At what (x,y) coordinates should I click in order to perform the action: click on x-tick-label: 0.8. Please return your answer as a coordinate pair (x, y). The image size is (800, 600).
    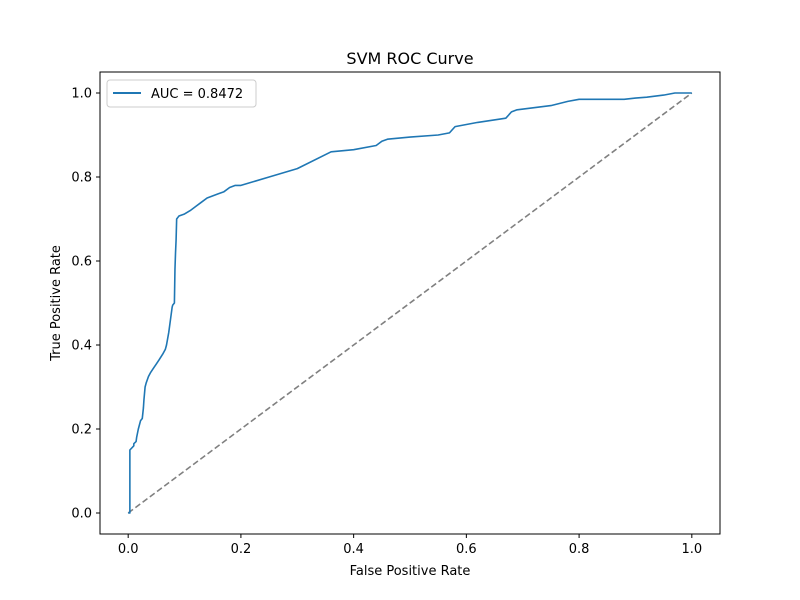
    Looking at the image, I should click on (579, 549).